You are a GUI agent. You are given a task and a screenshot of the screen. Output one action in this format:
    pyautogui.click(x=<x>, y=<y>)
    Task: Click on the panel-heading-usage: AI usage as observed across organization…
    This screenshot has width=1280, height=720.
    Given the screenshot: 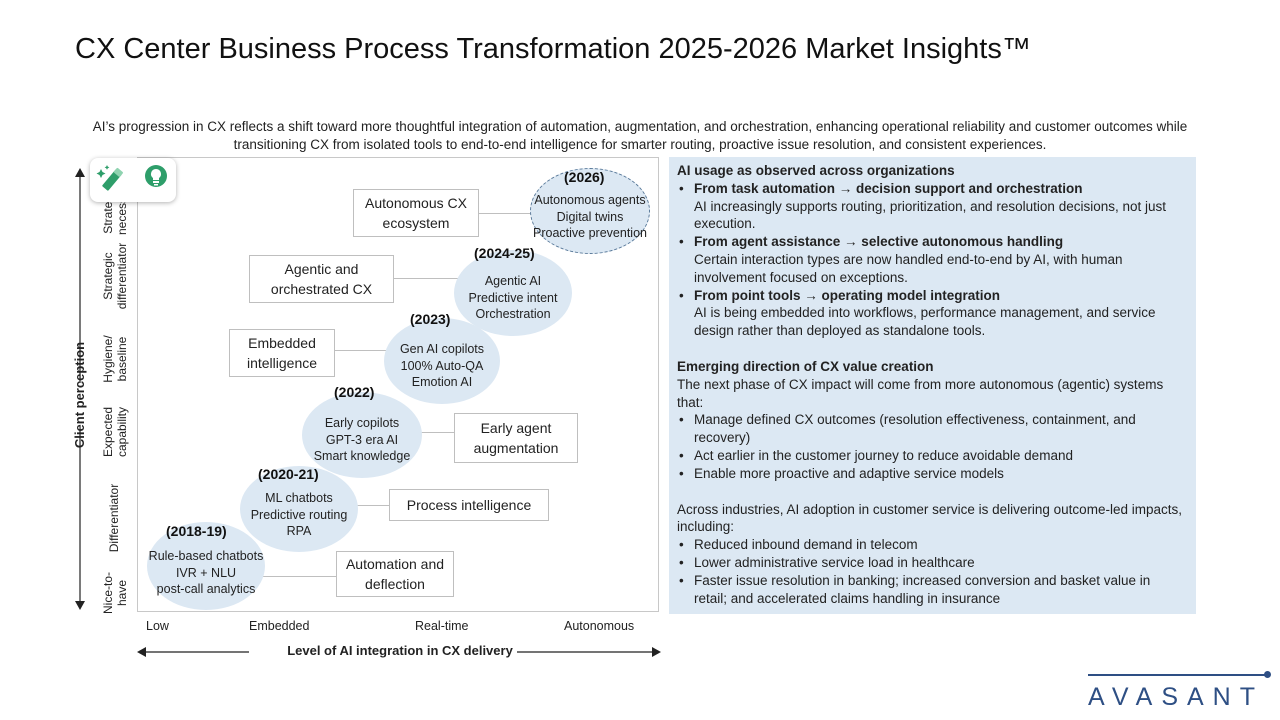 What is the action you would take?
    pyautogui.click(x=816, y=170)
    